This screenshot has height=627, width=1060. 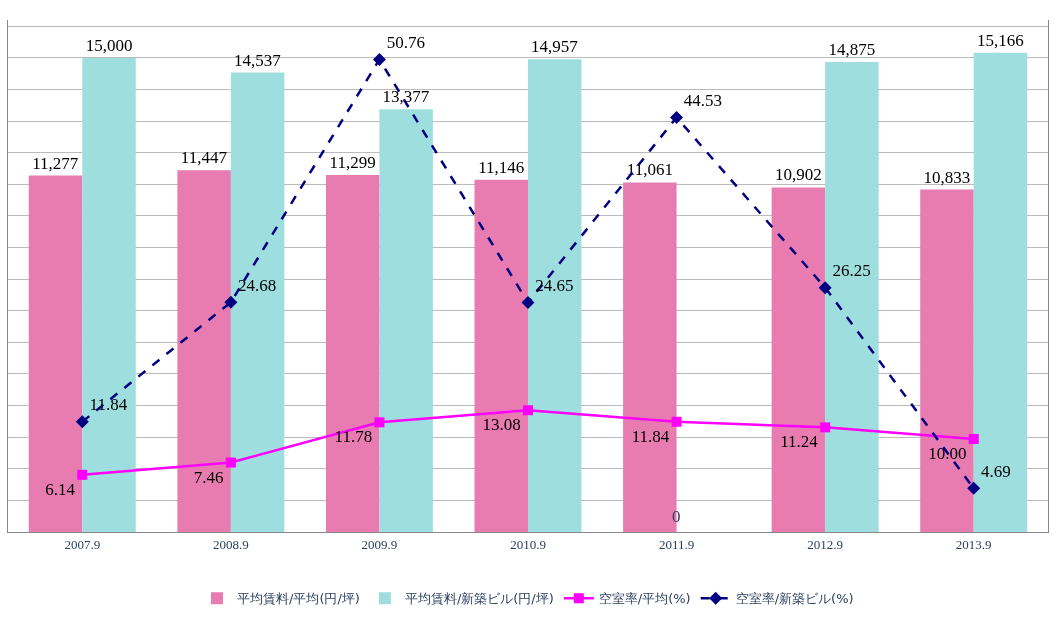 I want to click on data-label: 13.08, so click(x=501, y=425).